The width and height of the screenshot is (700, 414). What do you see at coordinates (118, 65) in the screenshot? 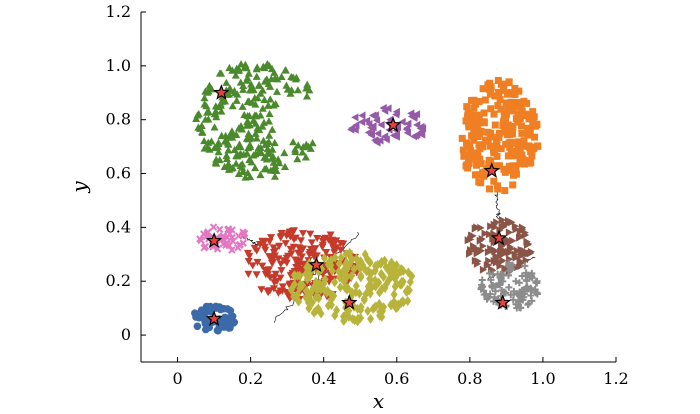
I see `y-tick-label: 1.0` at bounding box center [118, 65].